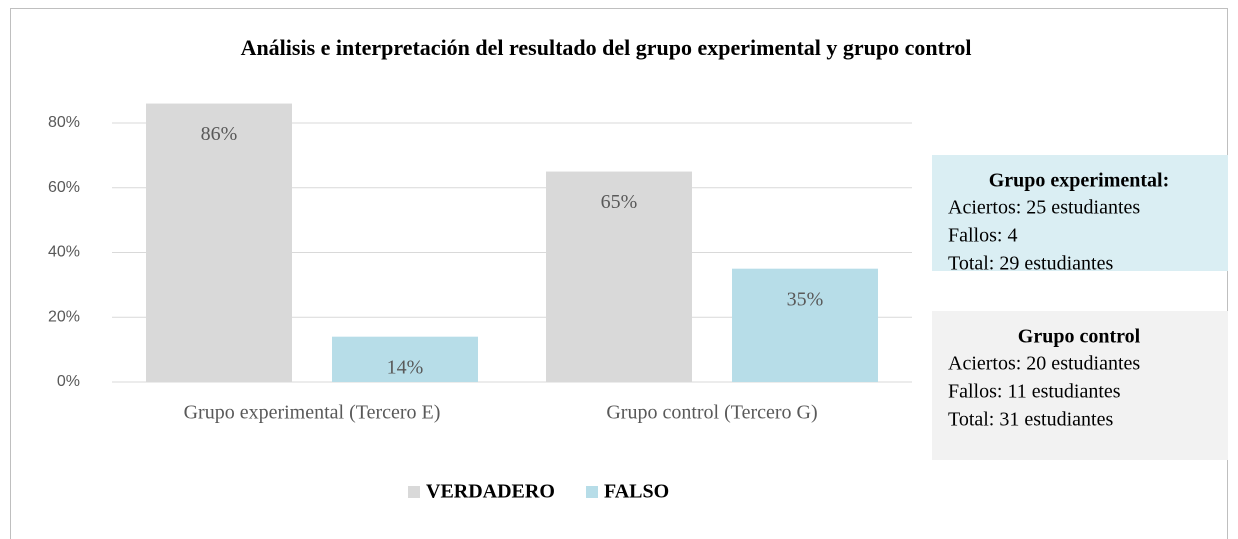 The height and width of the screenshot is (539, 1238). Describe the element at coordinates (1079, 337) in the screenshot. I see `annotation-title: Grupo control` at that location.